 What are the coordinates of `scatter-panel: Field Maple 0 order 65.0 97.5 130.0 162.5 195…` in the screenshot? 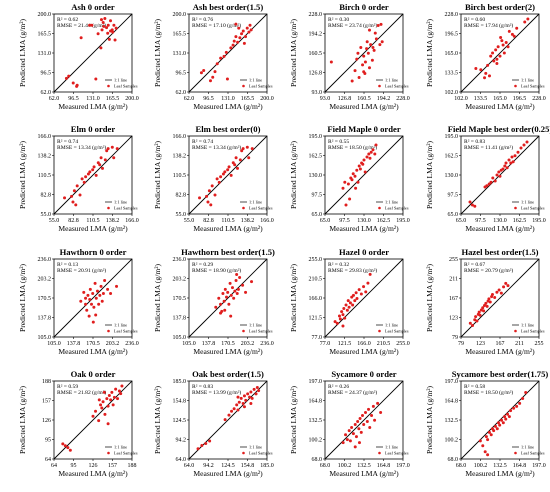 It's located at (349, 178).